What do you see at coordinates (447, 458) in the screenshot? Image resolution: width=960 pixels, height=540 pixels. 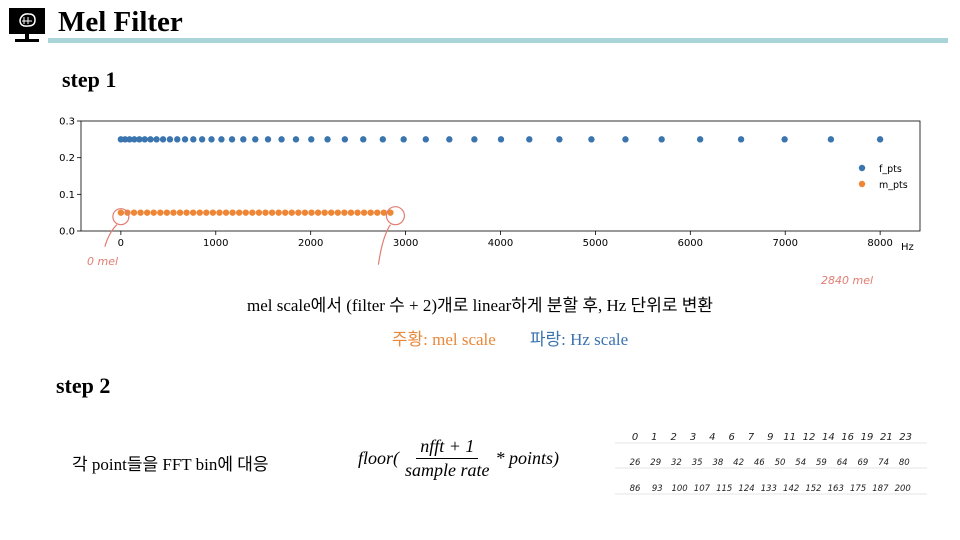 I see `formula-fraction: nfft + 1 sample rate` at bounding box center [447, 458].